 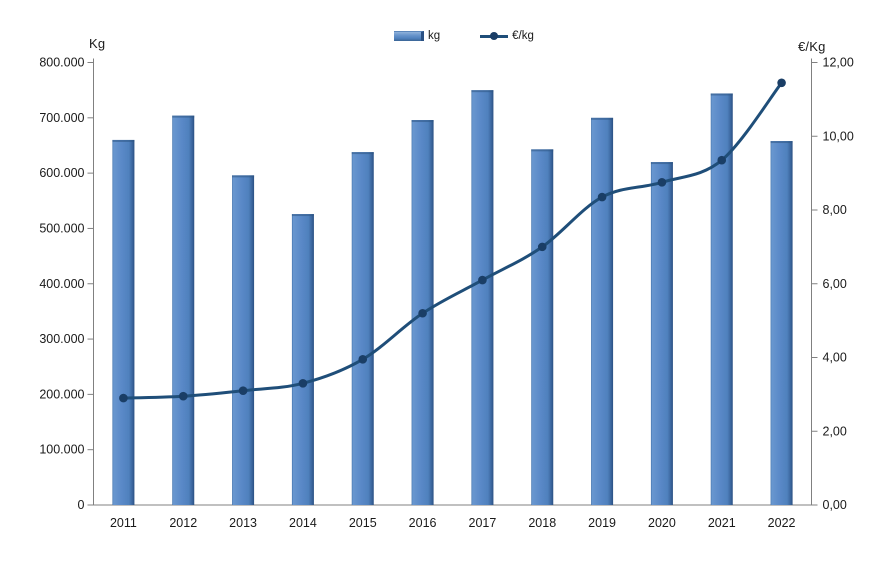 What do you see at coordinates (464, 36) in the screenshot?
I see `chart-legend: kg €/kg` at bounding box center [464, 36].